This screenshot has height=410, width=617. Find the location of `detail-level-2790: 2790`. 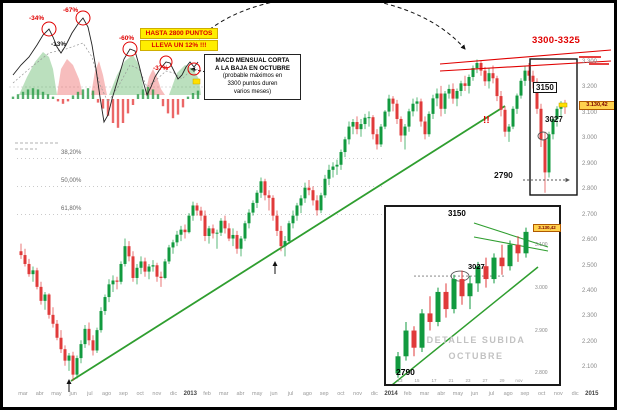

detail-level-2790: 2790 is located at coordinates (405, 372).